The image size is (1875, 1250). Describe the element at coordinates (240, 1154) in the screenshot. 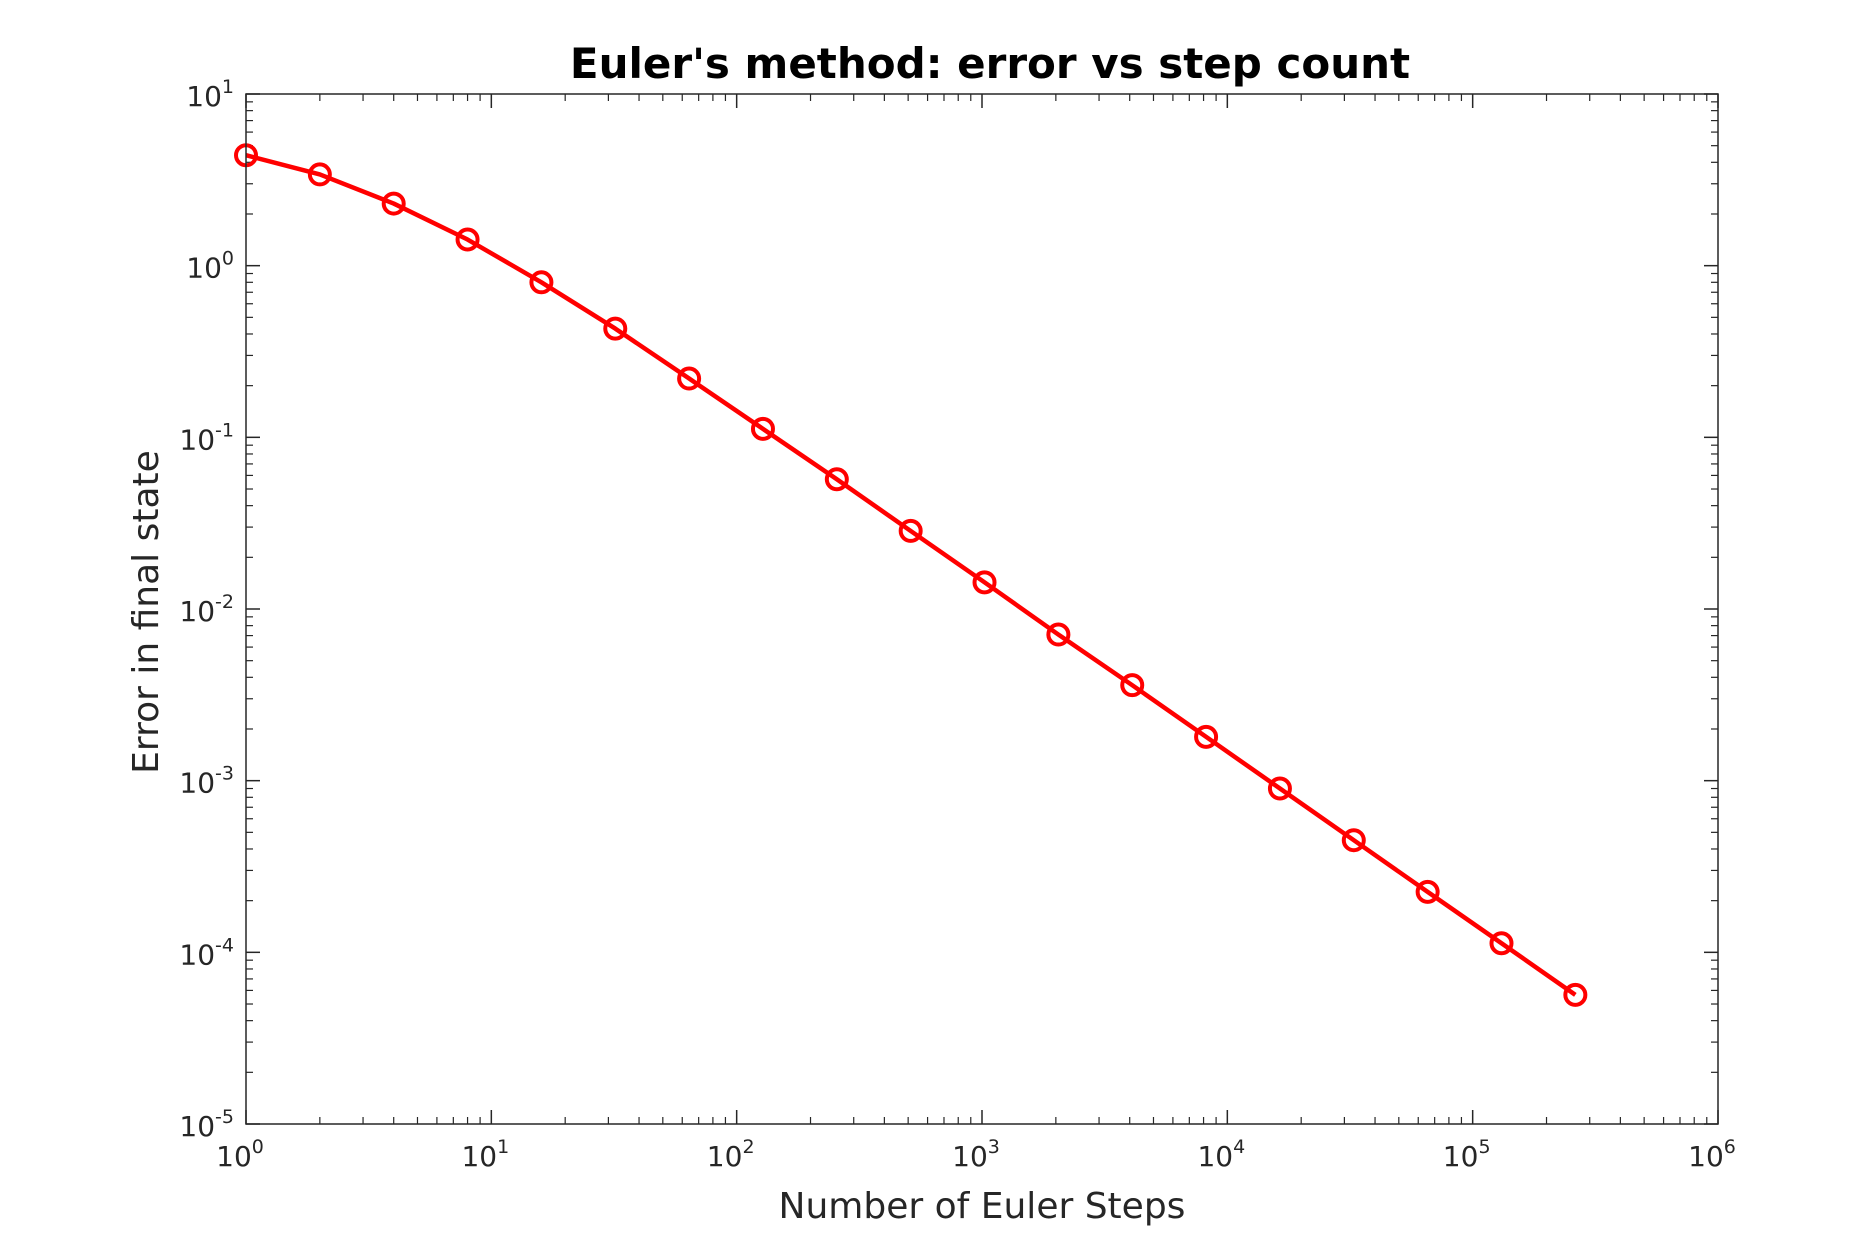

I see `x-tick-label: 10⁰` at that location.